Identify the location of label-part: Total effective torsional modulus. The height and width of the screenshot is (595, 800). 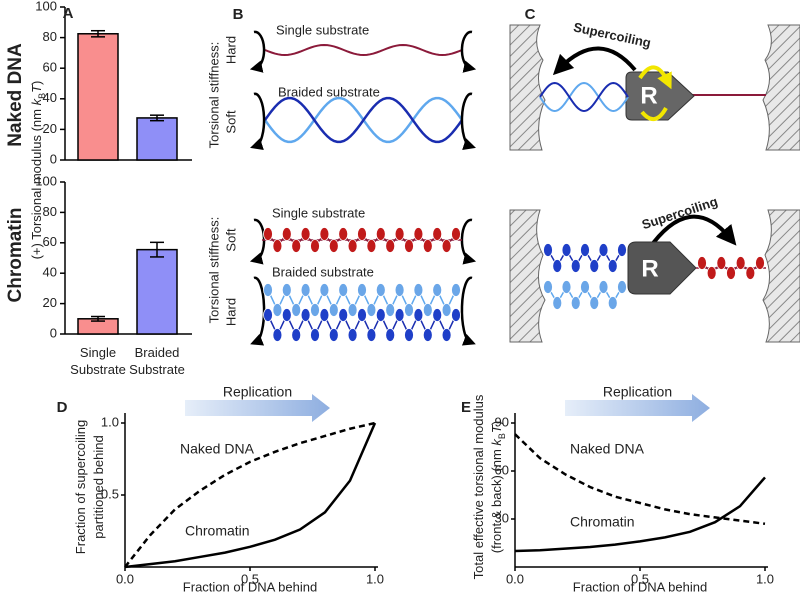
(478, 486).